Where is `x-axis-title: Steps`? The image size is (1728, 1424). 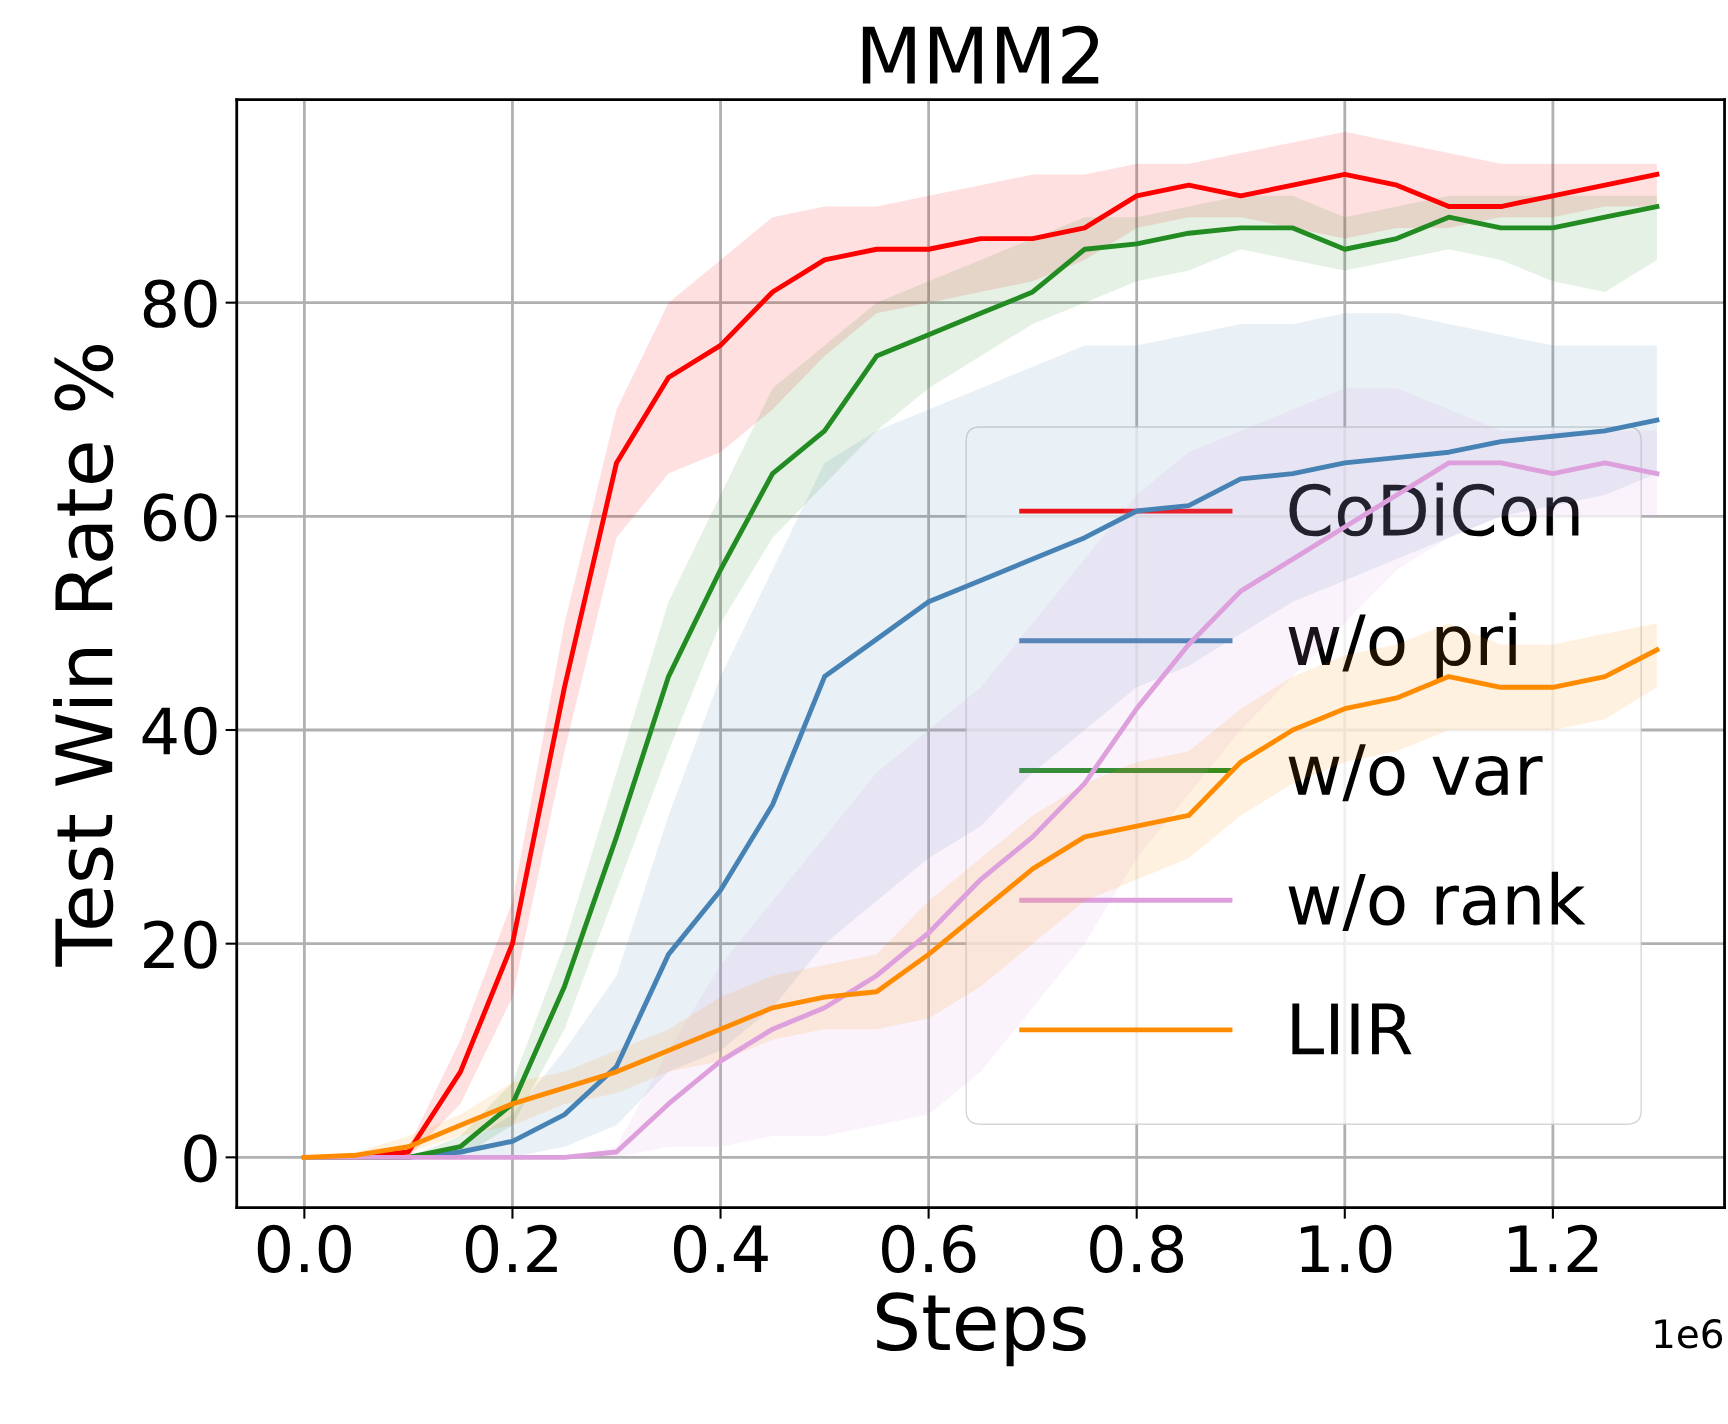
x-axis-title: Steps is located at coordinates (981, 1329).